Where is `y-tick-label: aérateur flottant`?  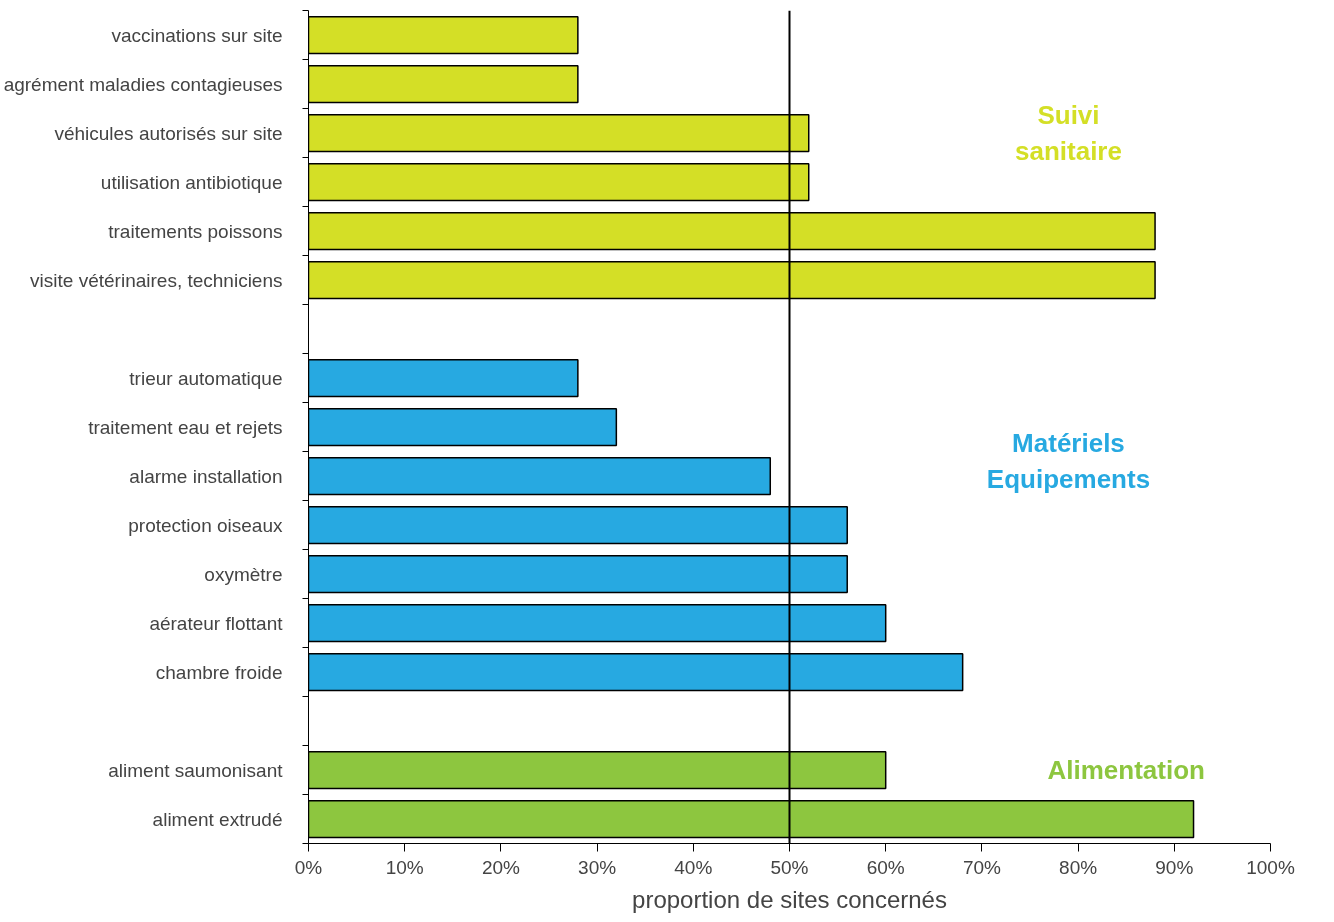 y-tick-label: aérateur flottant is located at coordinates (216, 623).